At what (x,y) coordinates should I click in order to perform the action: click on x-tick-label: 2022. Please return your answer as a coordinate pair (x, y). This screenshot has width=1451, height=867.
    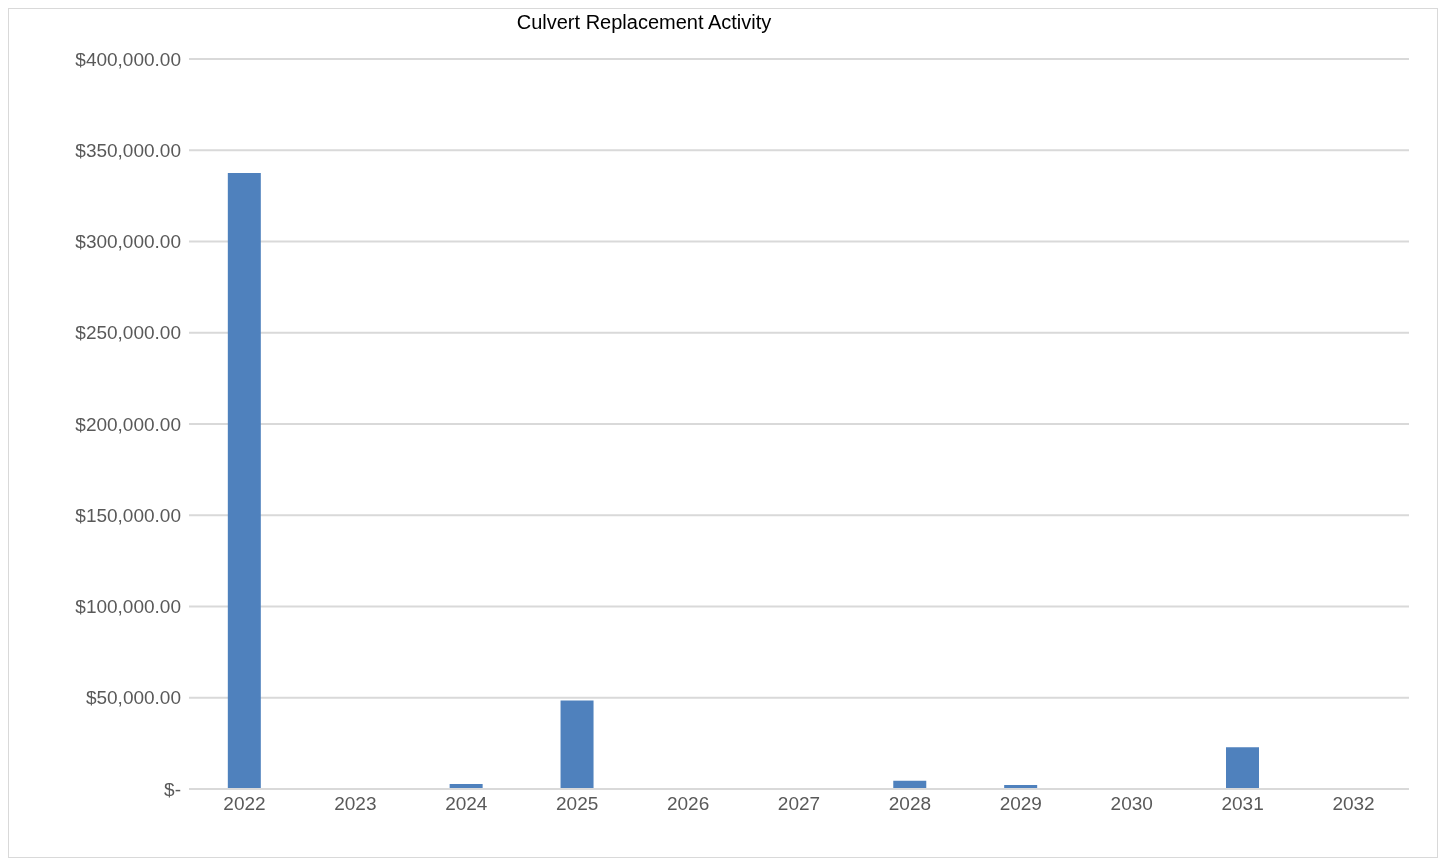
    Looking at the image, I should click on (244, 804).